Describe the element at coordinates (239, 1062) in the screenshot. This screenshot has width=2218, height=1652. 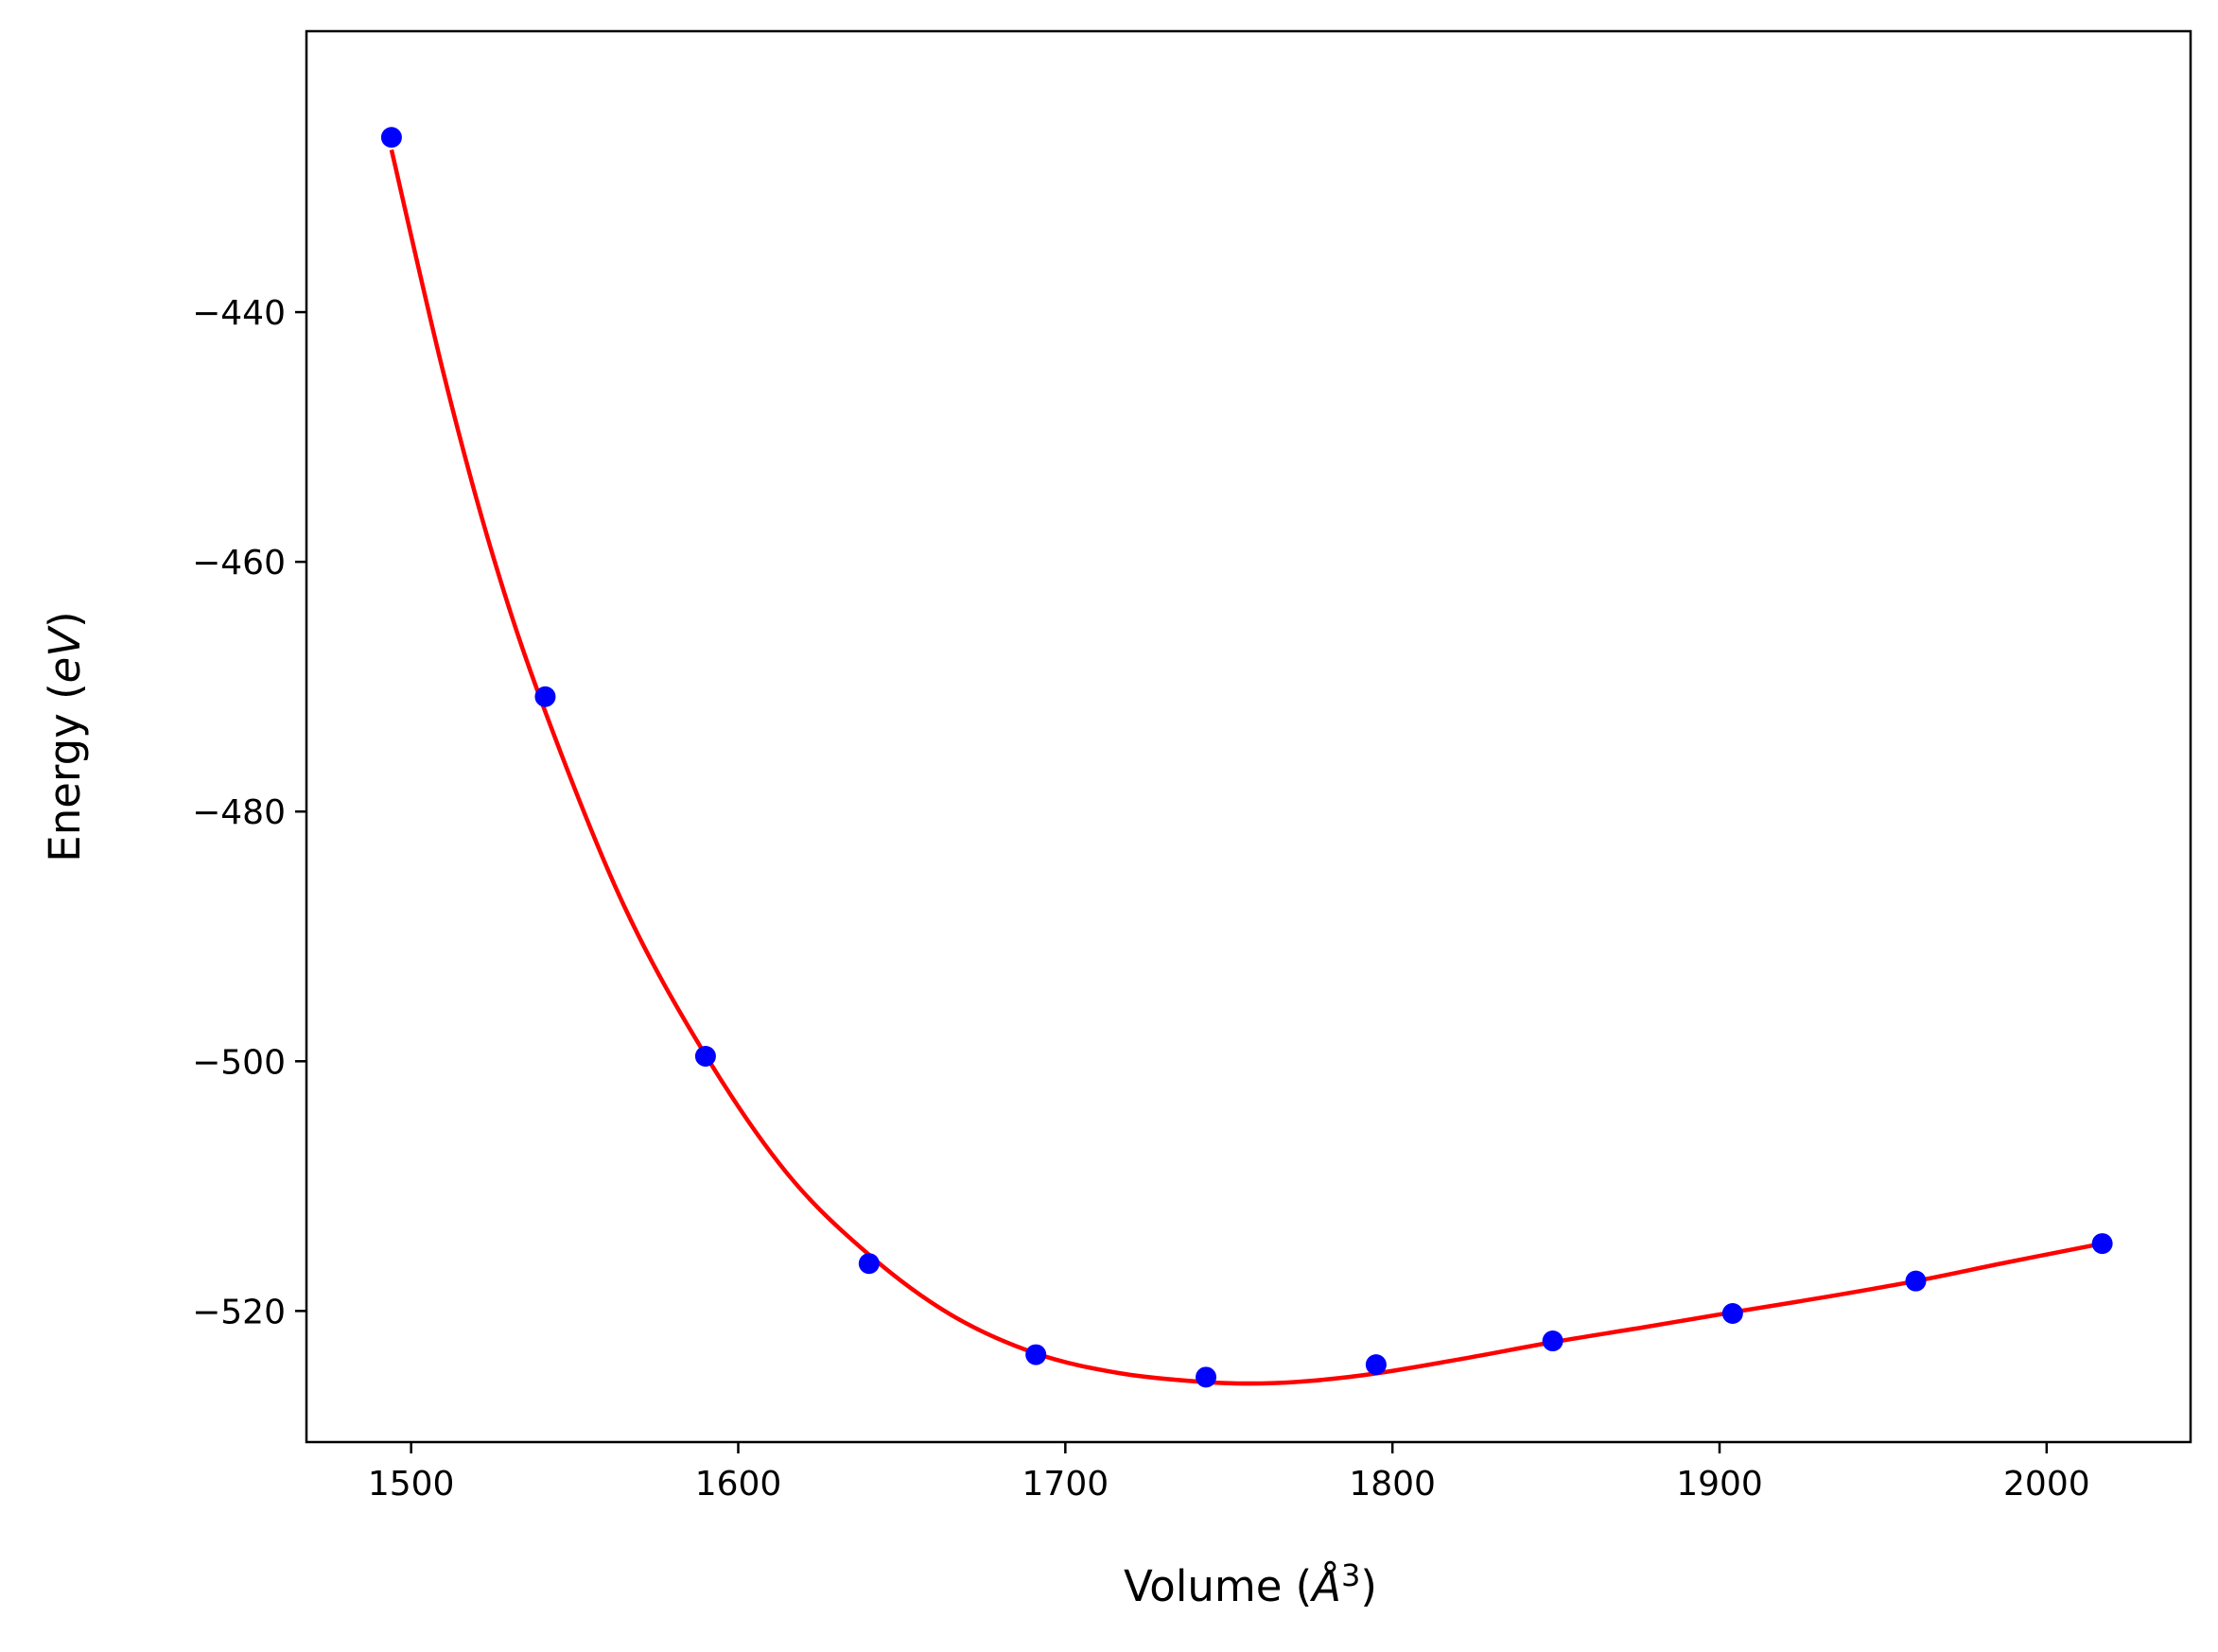
I see `y-tick-label: −500` at that location.